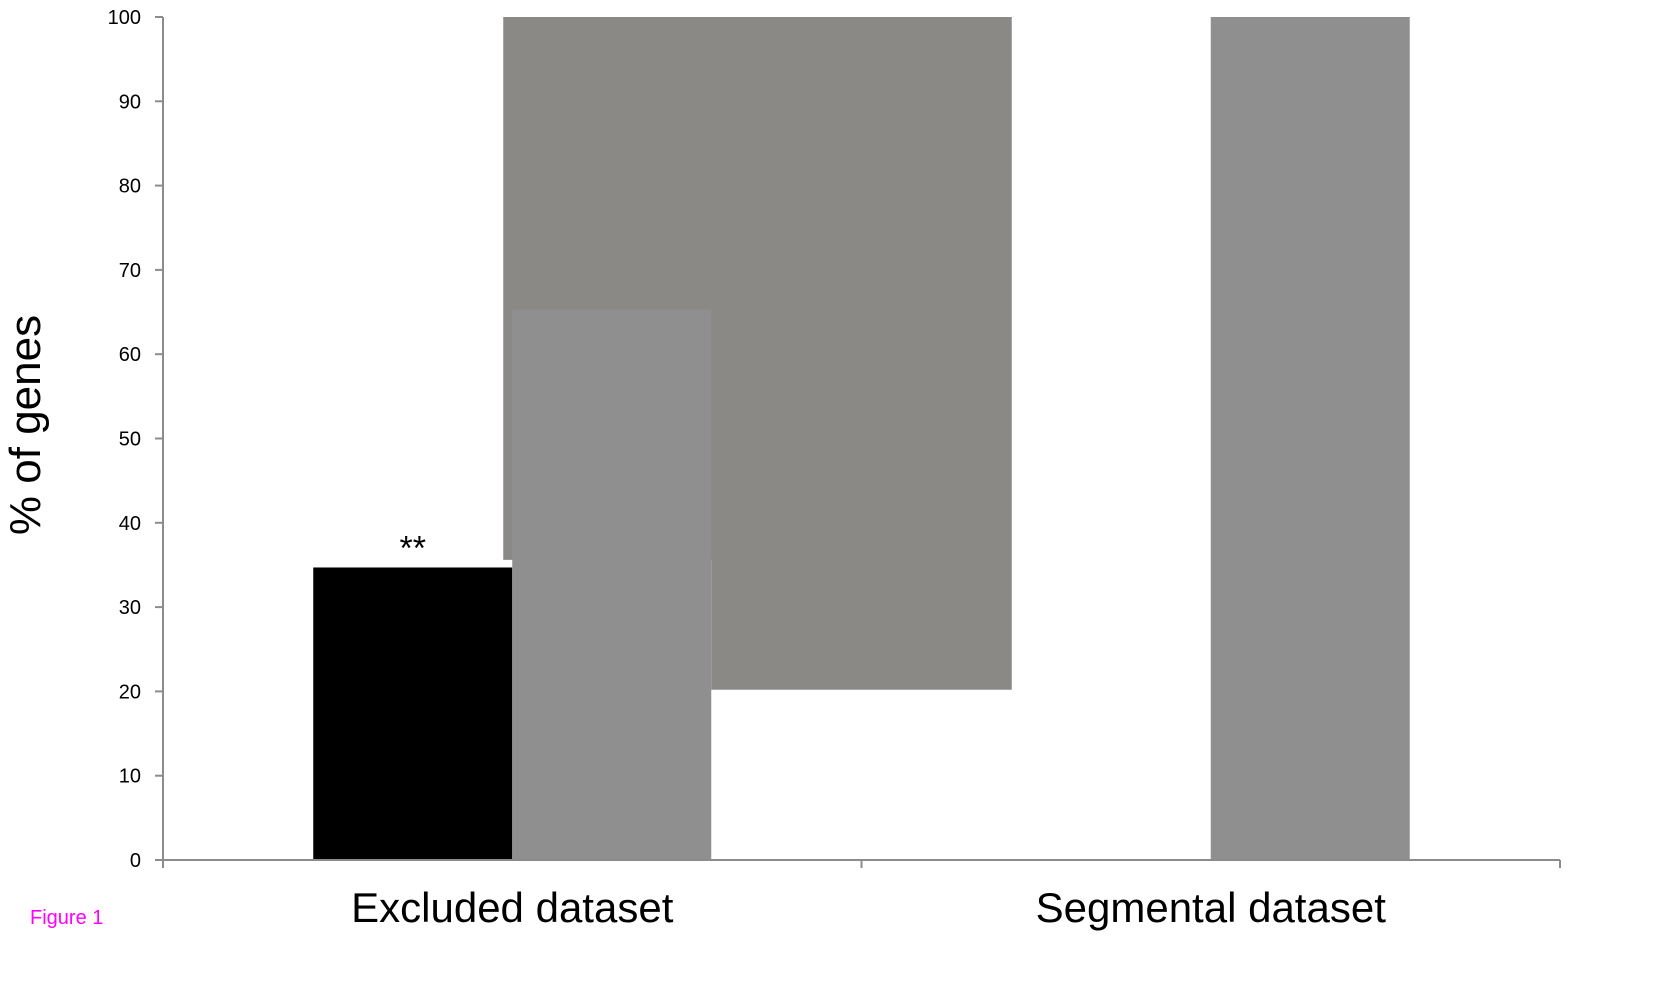 The width and height of the screenshot is (1667, 992). What do you see at coordinates (66, 918) in the screenshot?
I see `figure-label: Figure 1` at bounding box center [66, 918].